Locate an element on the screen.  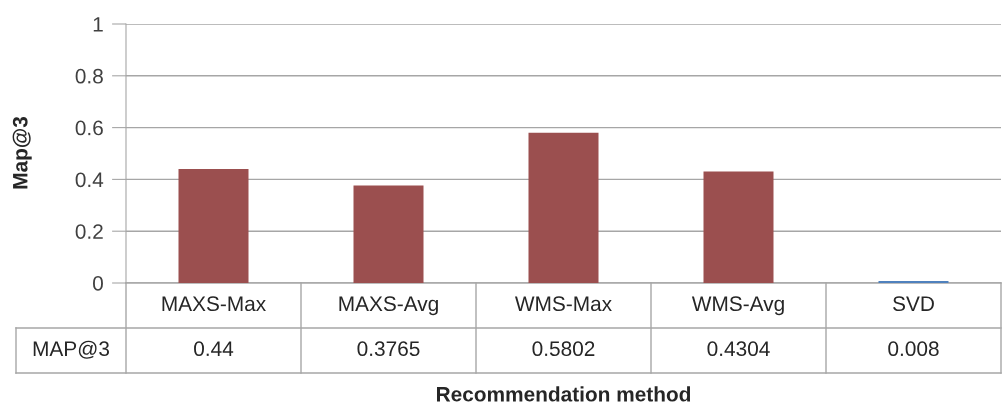
data-label: 0.5802 is located at coordinates (563, 349).